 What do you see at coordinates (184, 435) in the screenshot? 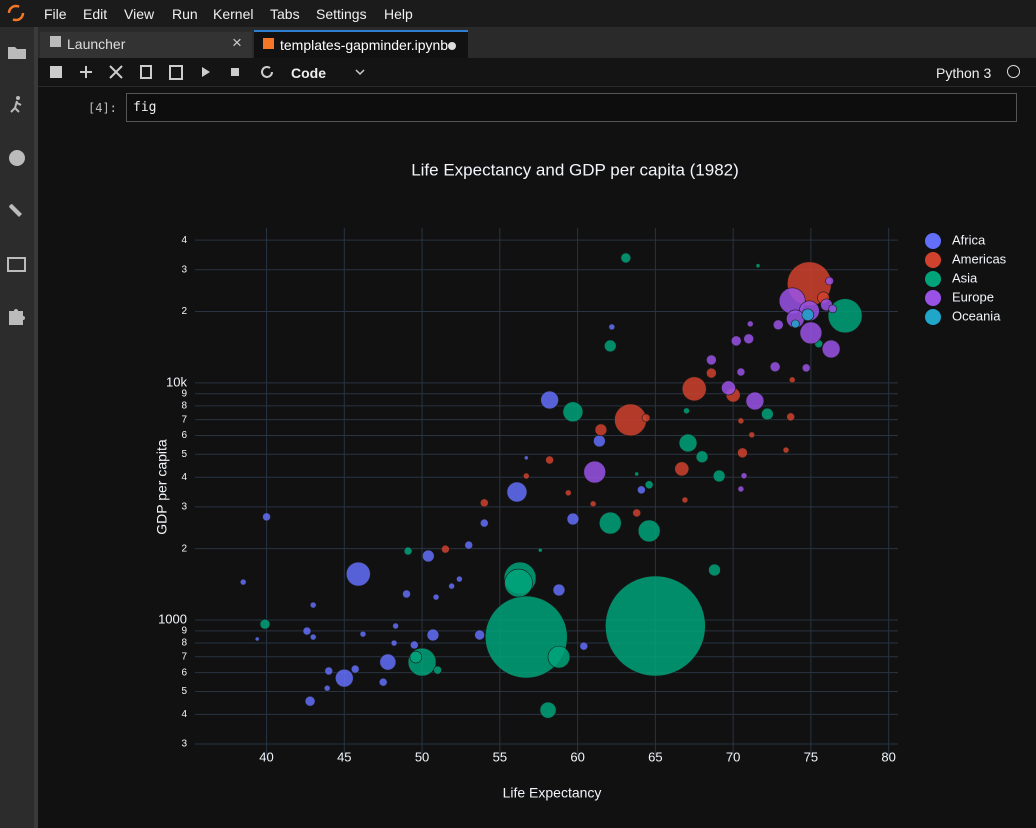
I see `y-tick-label: 6` at bounding box center [184, 435].